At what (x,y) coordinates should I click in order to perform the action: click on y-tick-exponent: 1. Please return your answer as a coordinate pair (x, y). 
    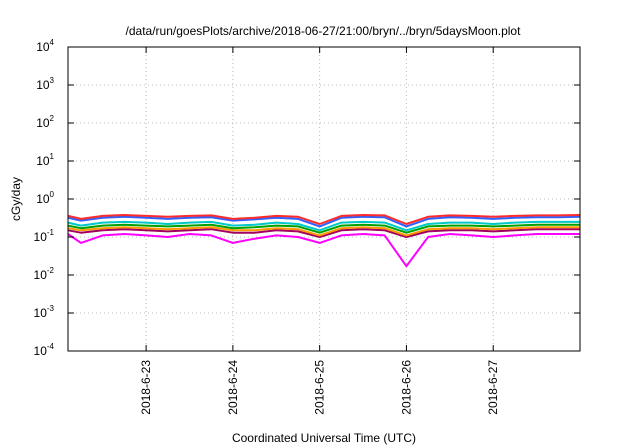
    Looking at the image, I should click on (52, 156).